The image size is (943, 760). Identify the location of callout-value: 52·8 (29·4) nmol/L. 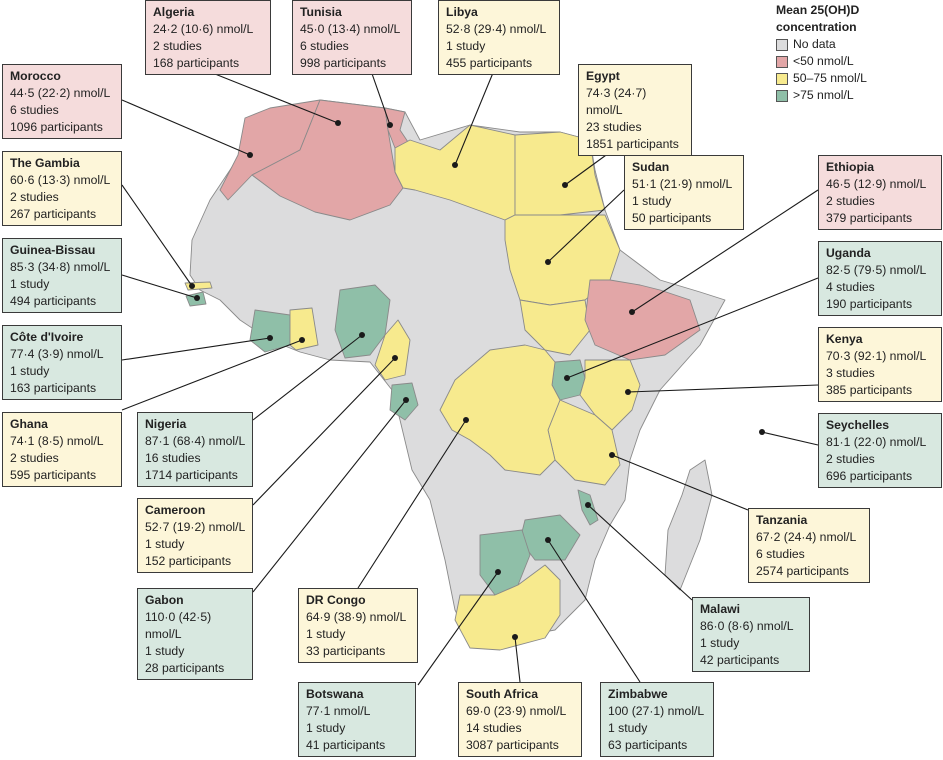
(496, 29).